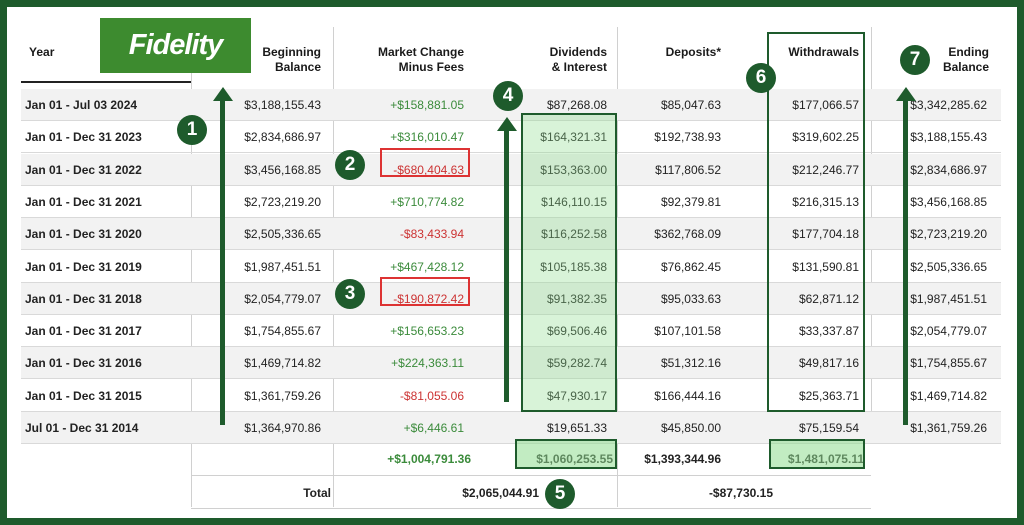 The image size is (1024, 525). What do you see at coordinates (427, 266) in the screenshot?
I see `row-market: +$467,428.12` at bounding box center [427, 266].